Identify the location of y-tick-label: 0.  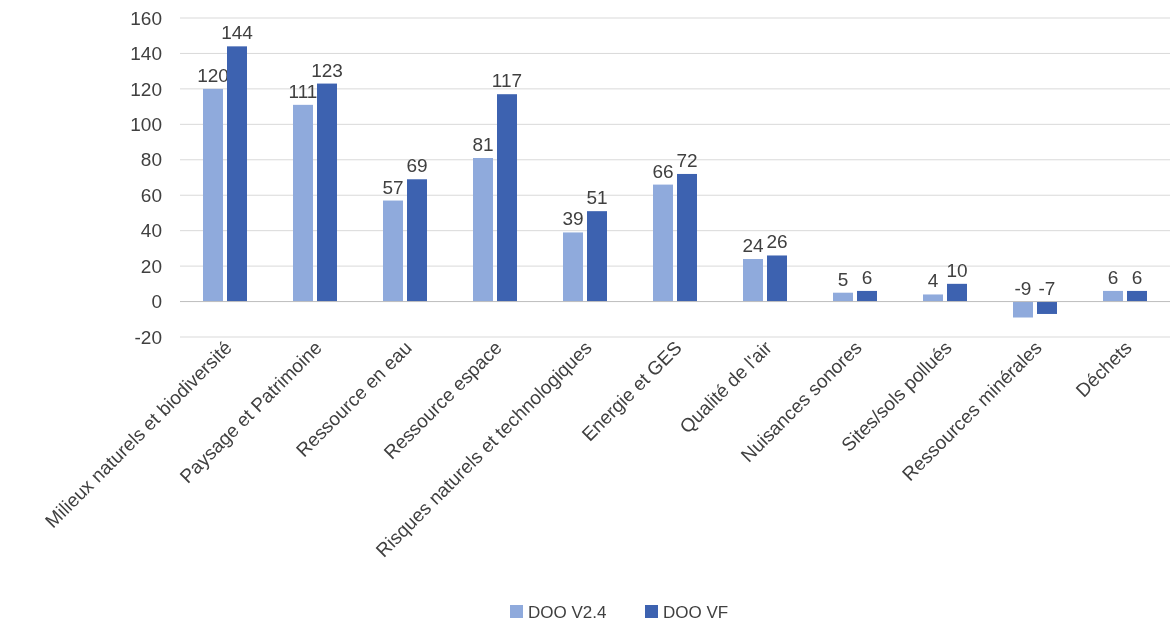
(156, 302).